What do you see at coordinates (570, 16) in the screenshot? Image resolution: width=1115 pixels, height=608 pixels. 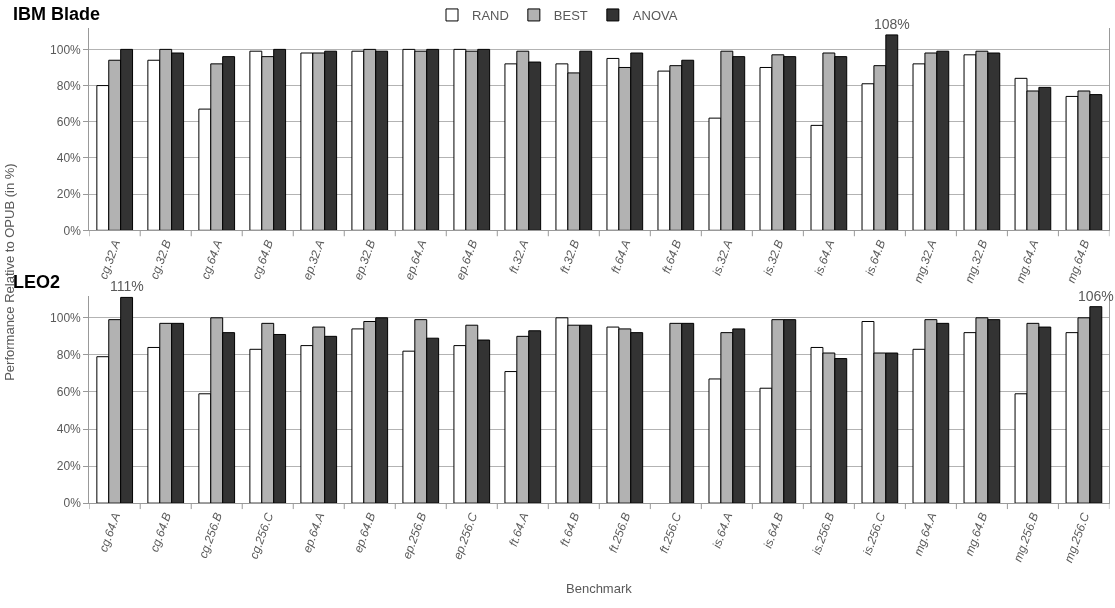 I see `legend-label: BEST` at bounding box center [570, 16].